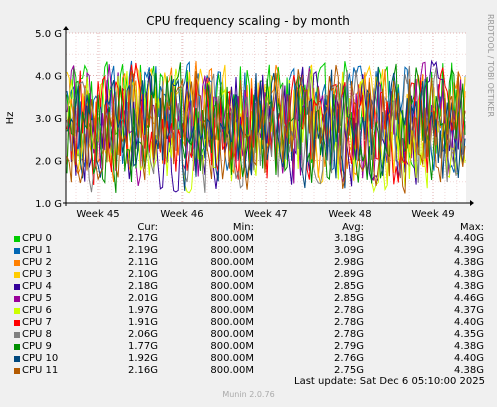 Image resolution: width=497 pixels, height=407 pixels. What do you see at coordinates (10, 118) in the screenshot?
I see `y-axis-label: Hz` at bounding box center [10, 118].